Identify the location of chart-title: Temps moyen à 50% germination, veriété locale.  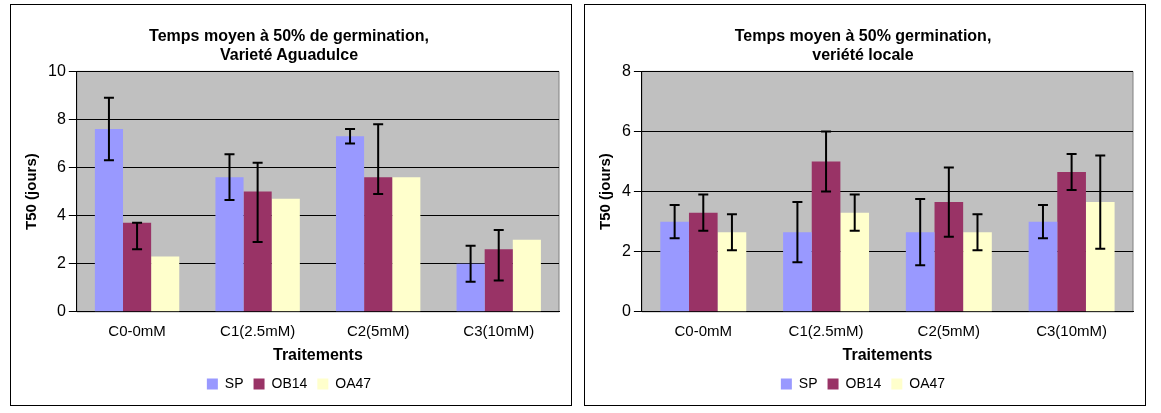
(863, 45).